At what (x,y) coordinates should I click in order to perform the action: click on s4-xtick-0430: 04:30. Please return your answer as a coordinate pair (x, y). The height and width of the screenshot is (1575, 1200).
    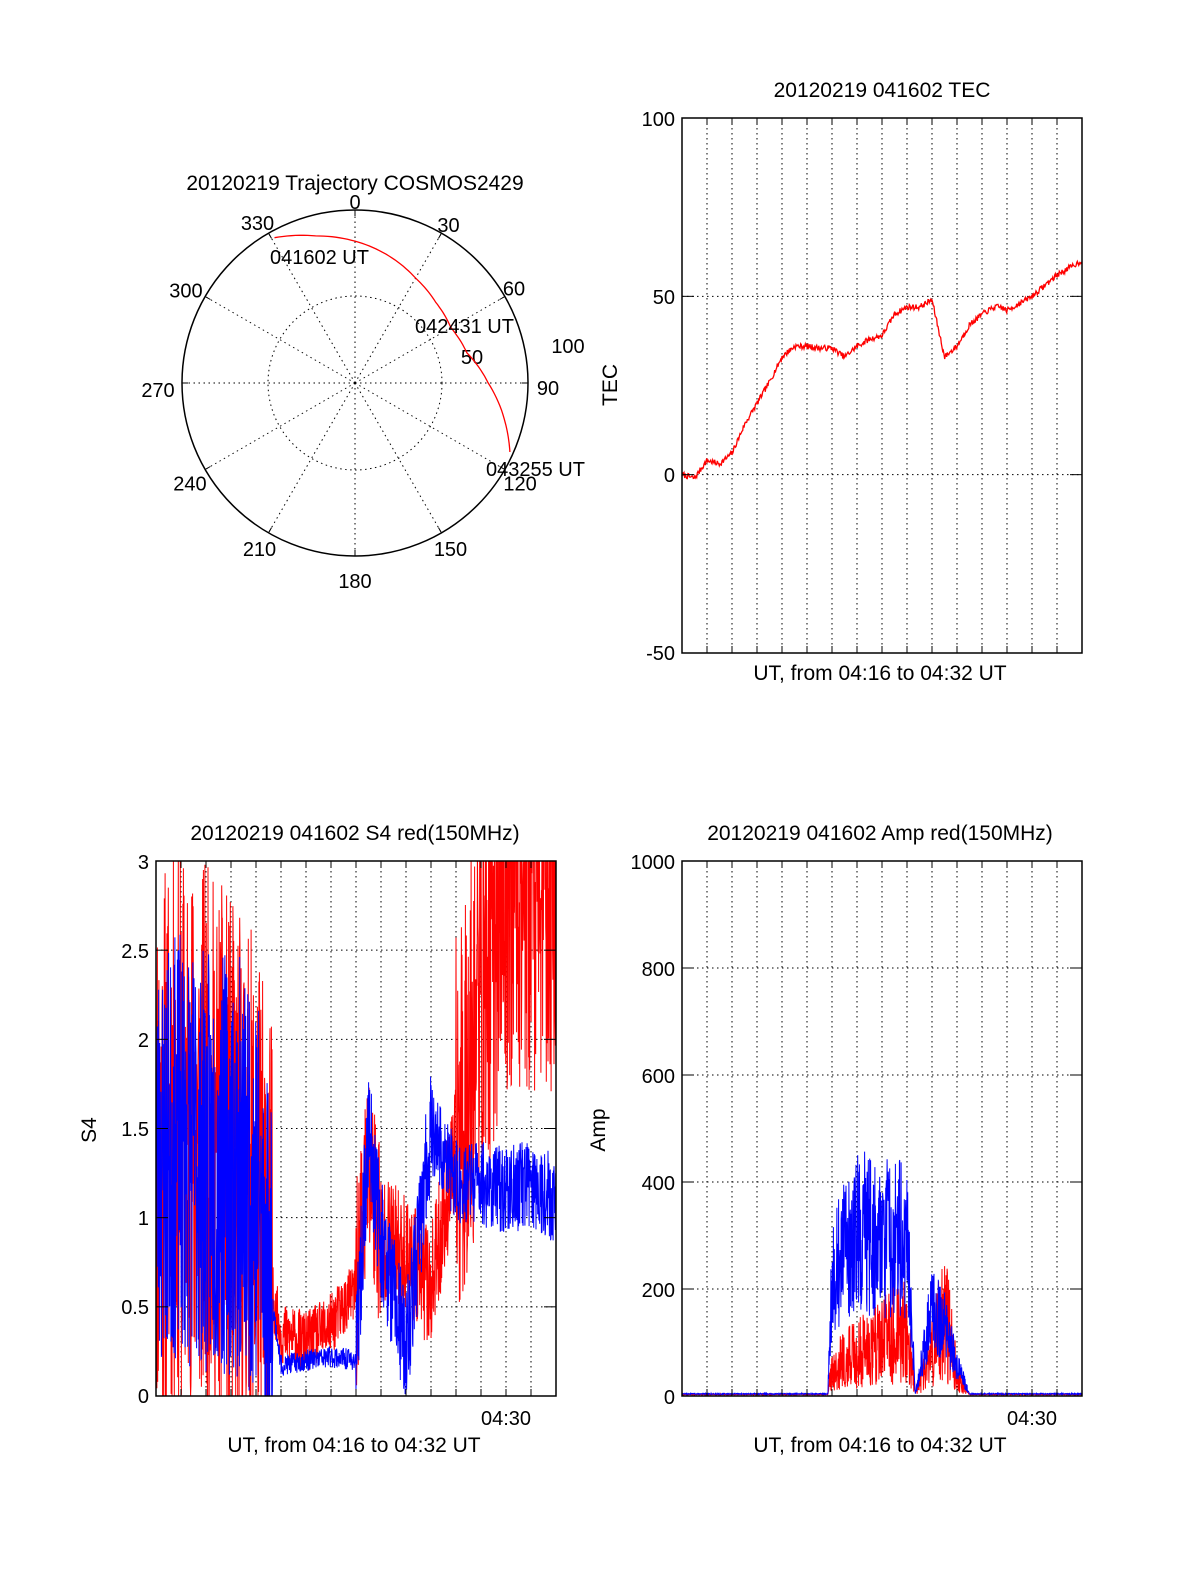
    Looking at the image, I should click on (506, 1419).